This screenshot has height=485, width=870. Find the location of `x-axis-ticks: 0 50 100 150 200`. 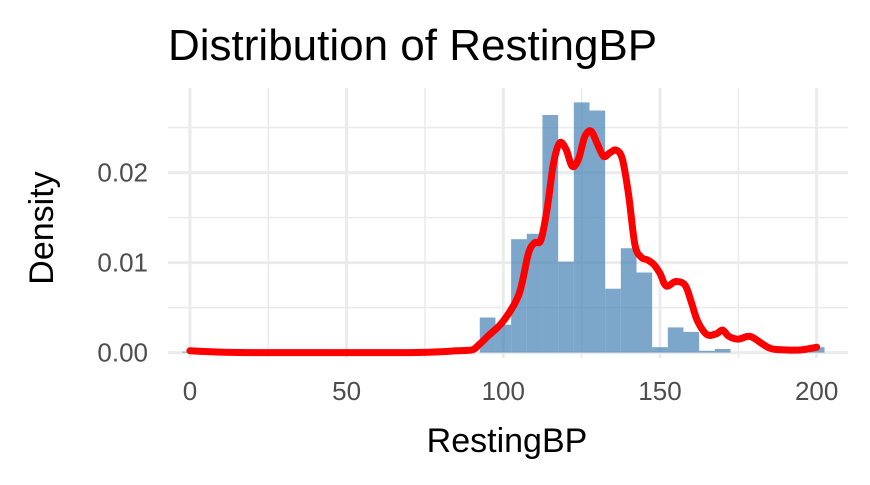

x-axis-ticks: 0 50 100 150 200 is located at coordinates (511, 391).